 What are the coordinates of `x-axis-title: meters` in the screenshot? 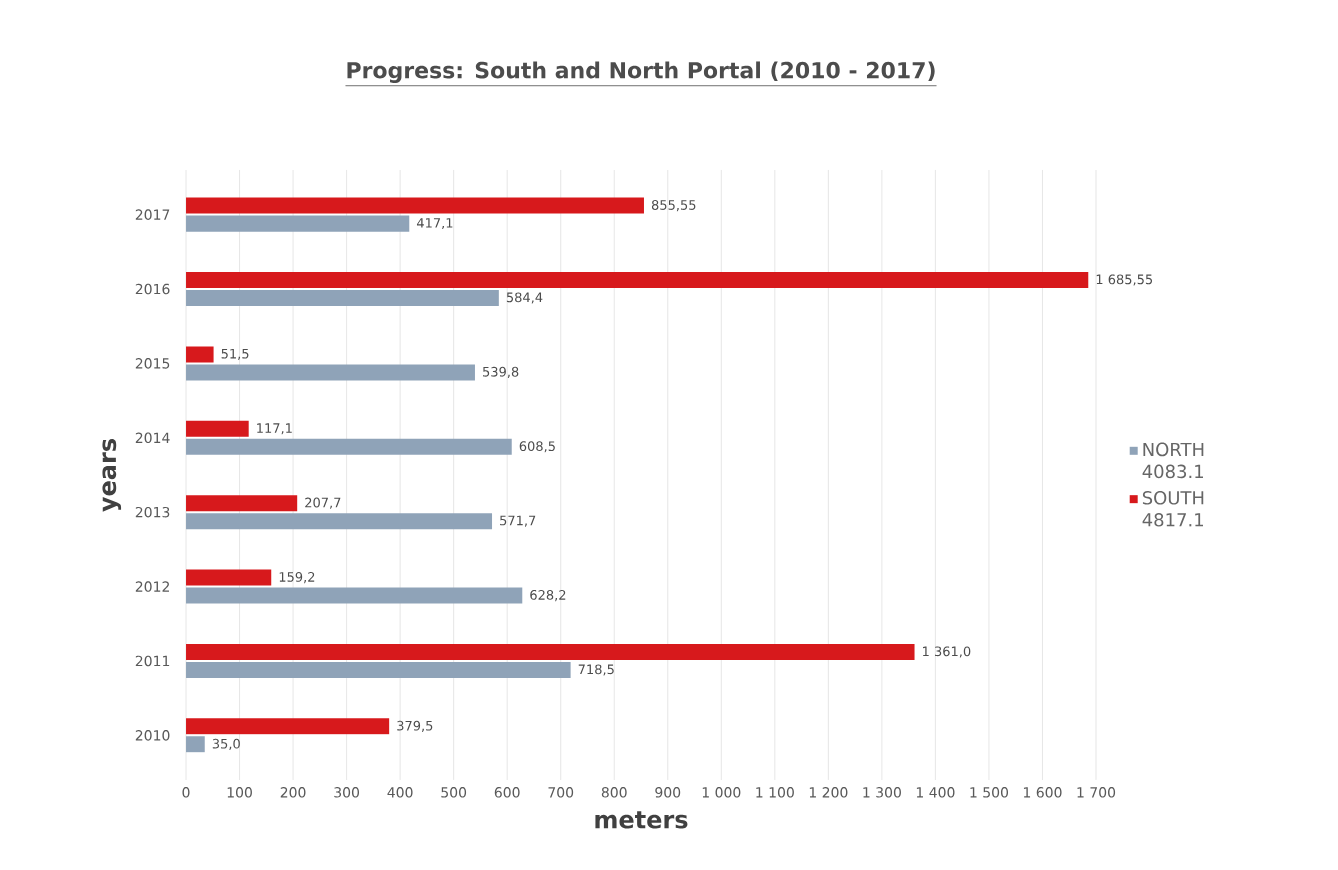 It's located at (641, 820).